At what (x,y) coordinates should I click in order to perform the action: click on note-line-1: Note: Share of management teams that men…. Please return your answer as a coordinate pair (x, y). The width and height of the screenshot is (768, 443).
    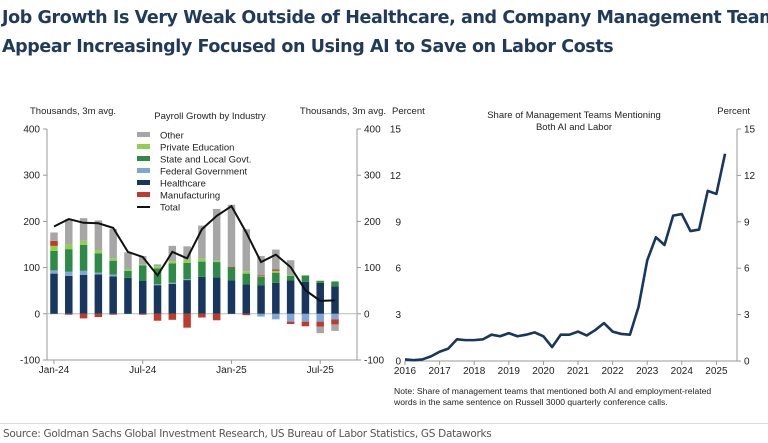
    Looking at the image, I should click on (552, 391).